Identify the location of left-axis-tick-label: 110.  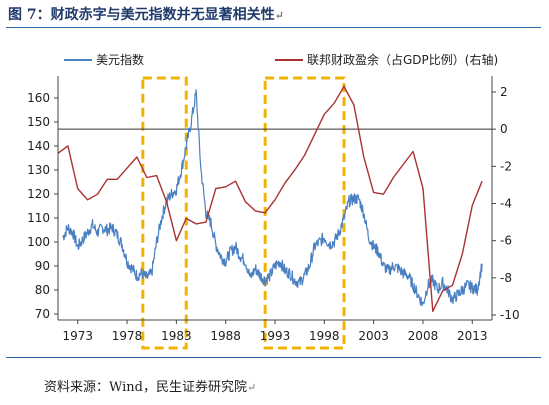
(38, 218).